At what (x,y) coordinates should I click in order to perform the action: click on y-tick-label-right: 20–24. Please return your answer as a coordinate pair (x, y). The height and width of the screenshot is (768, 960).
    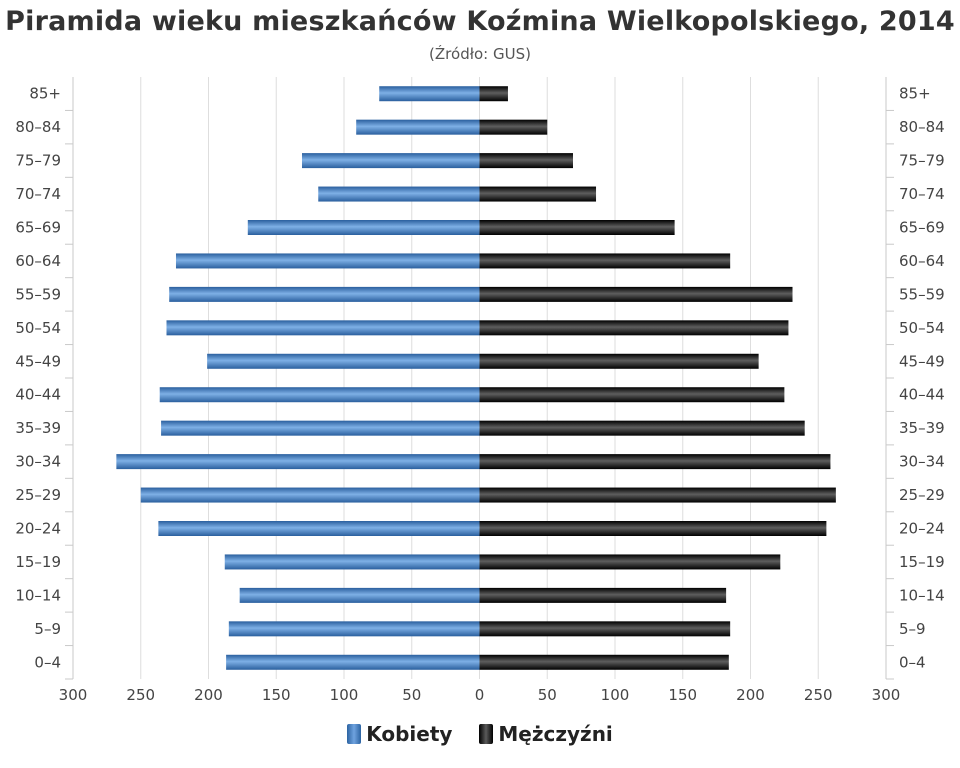
    Looking at the image, I should click on (922, 529).